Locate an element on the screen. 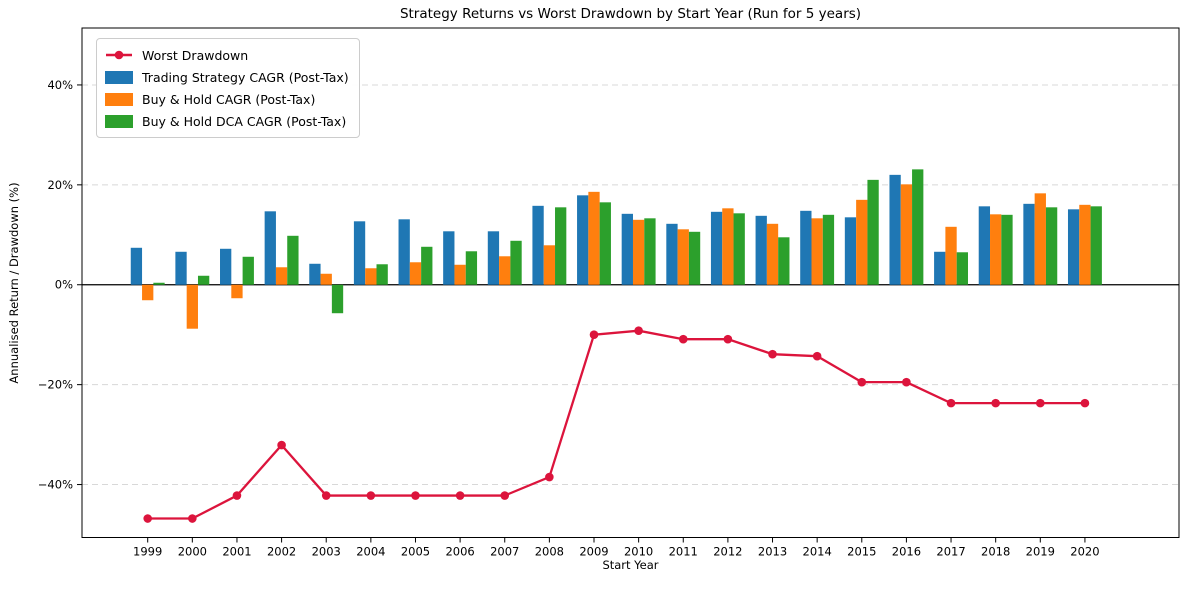 The image size is (1189, 590). x-tick-label: 2014 is located at coordinates (817, 552).